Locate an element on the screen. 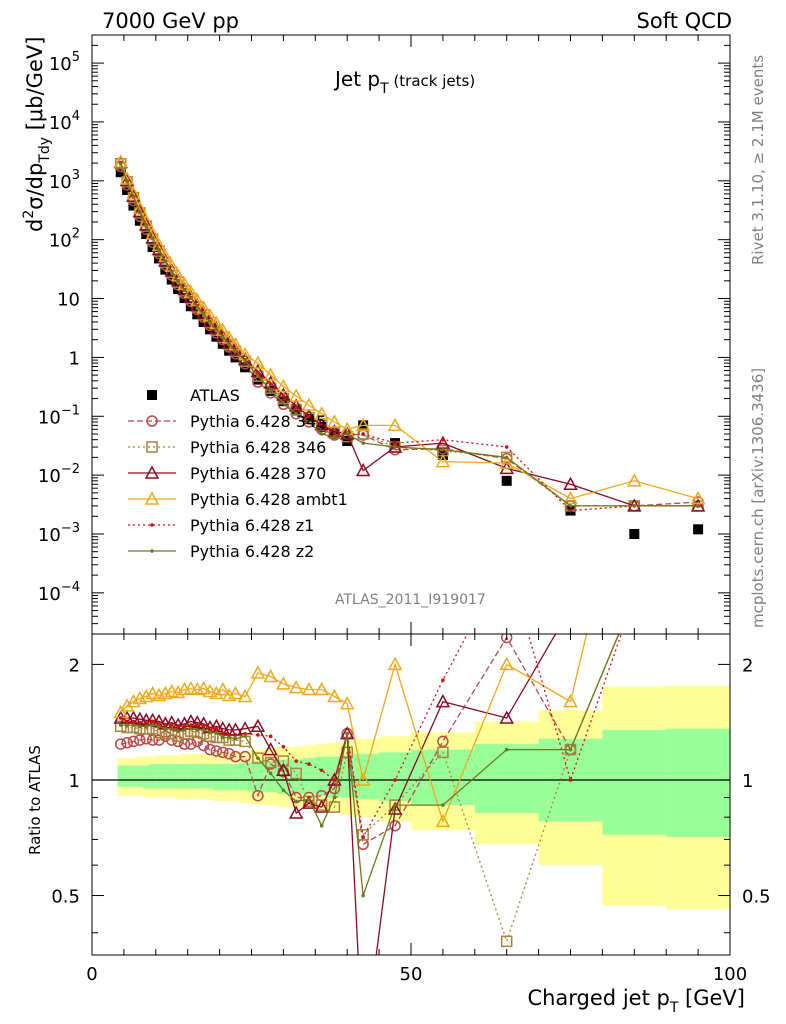 The image size is (786, 1024). ylabel-part-c: σ/dp is located at coordinates (35, 186).